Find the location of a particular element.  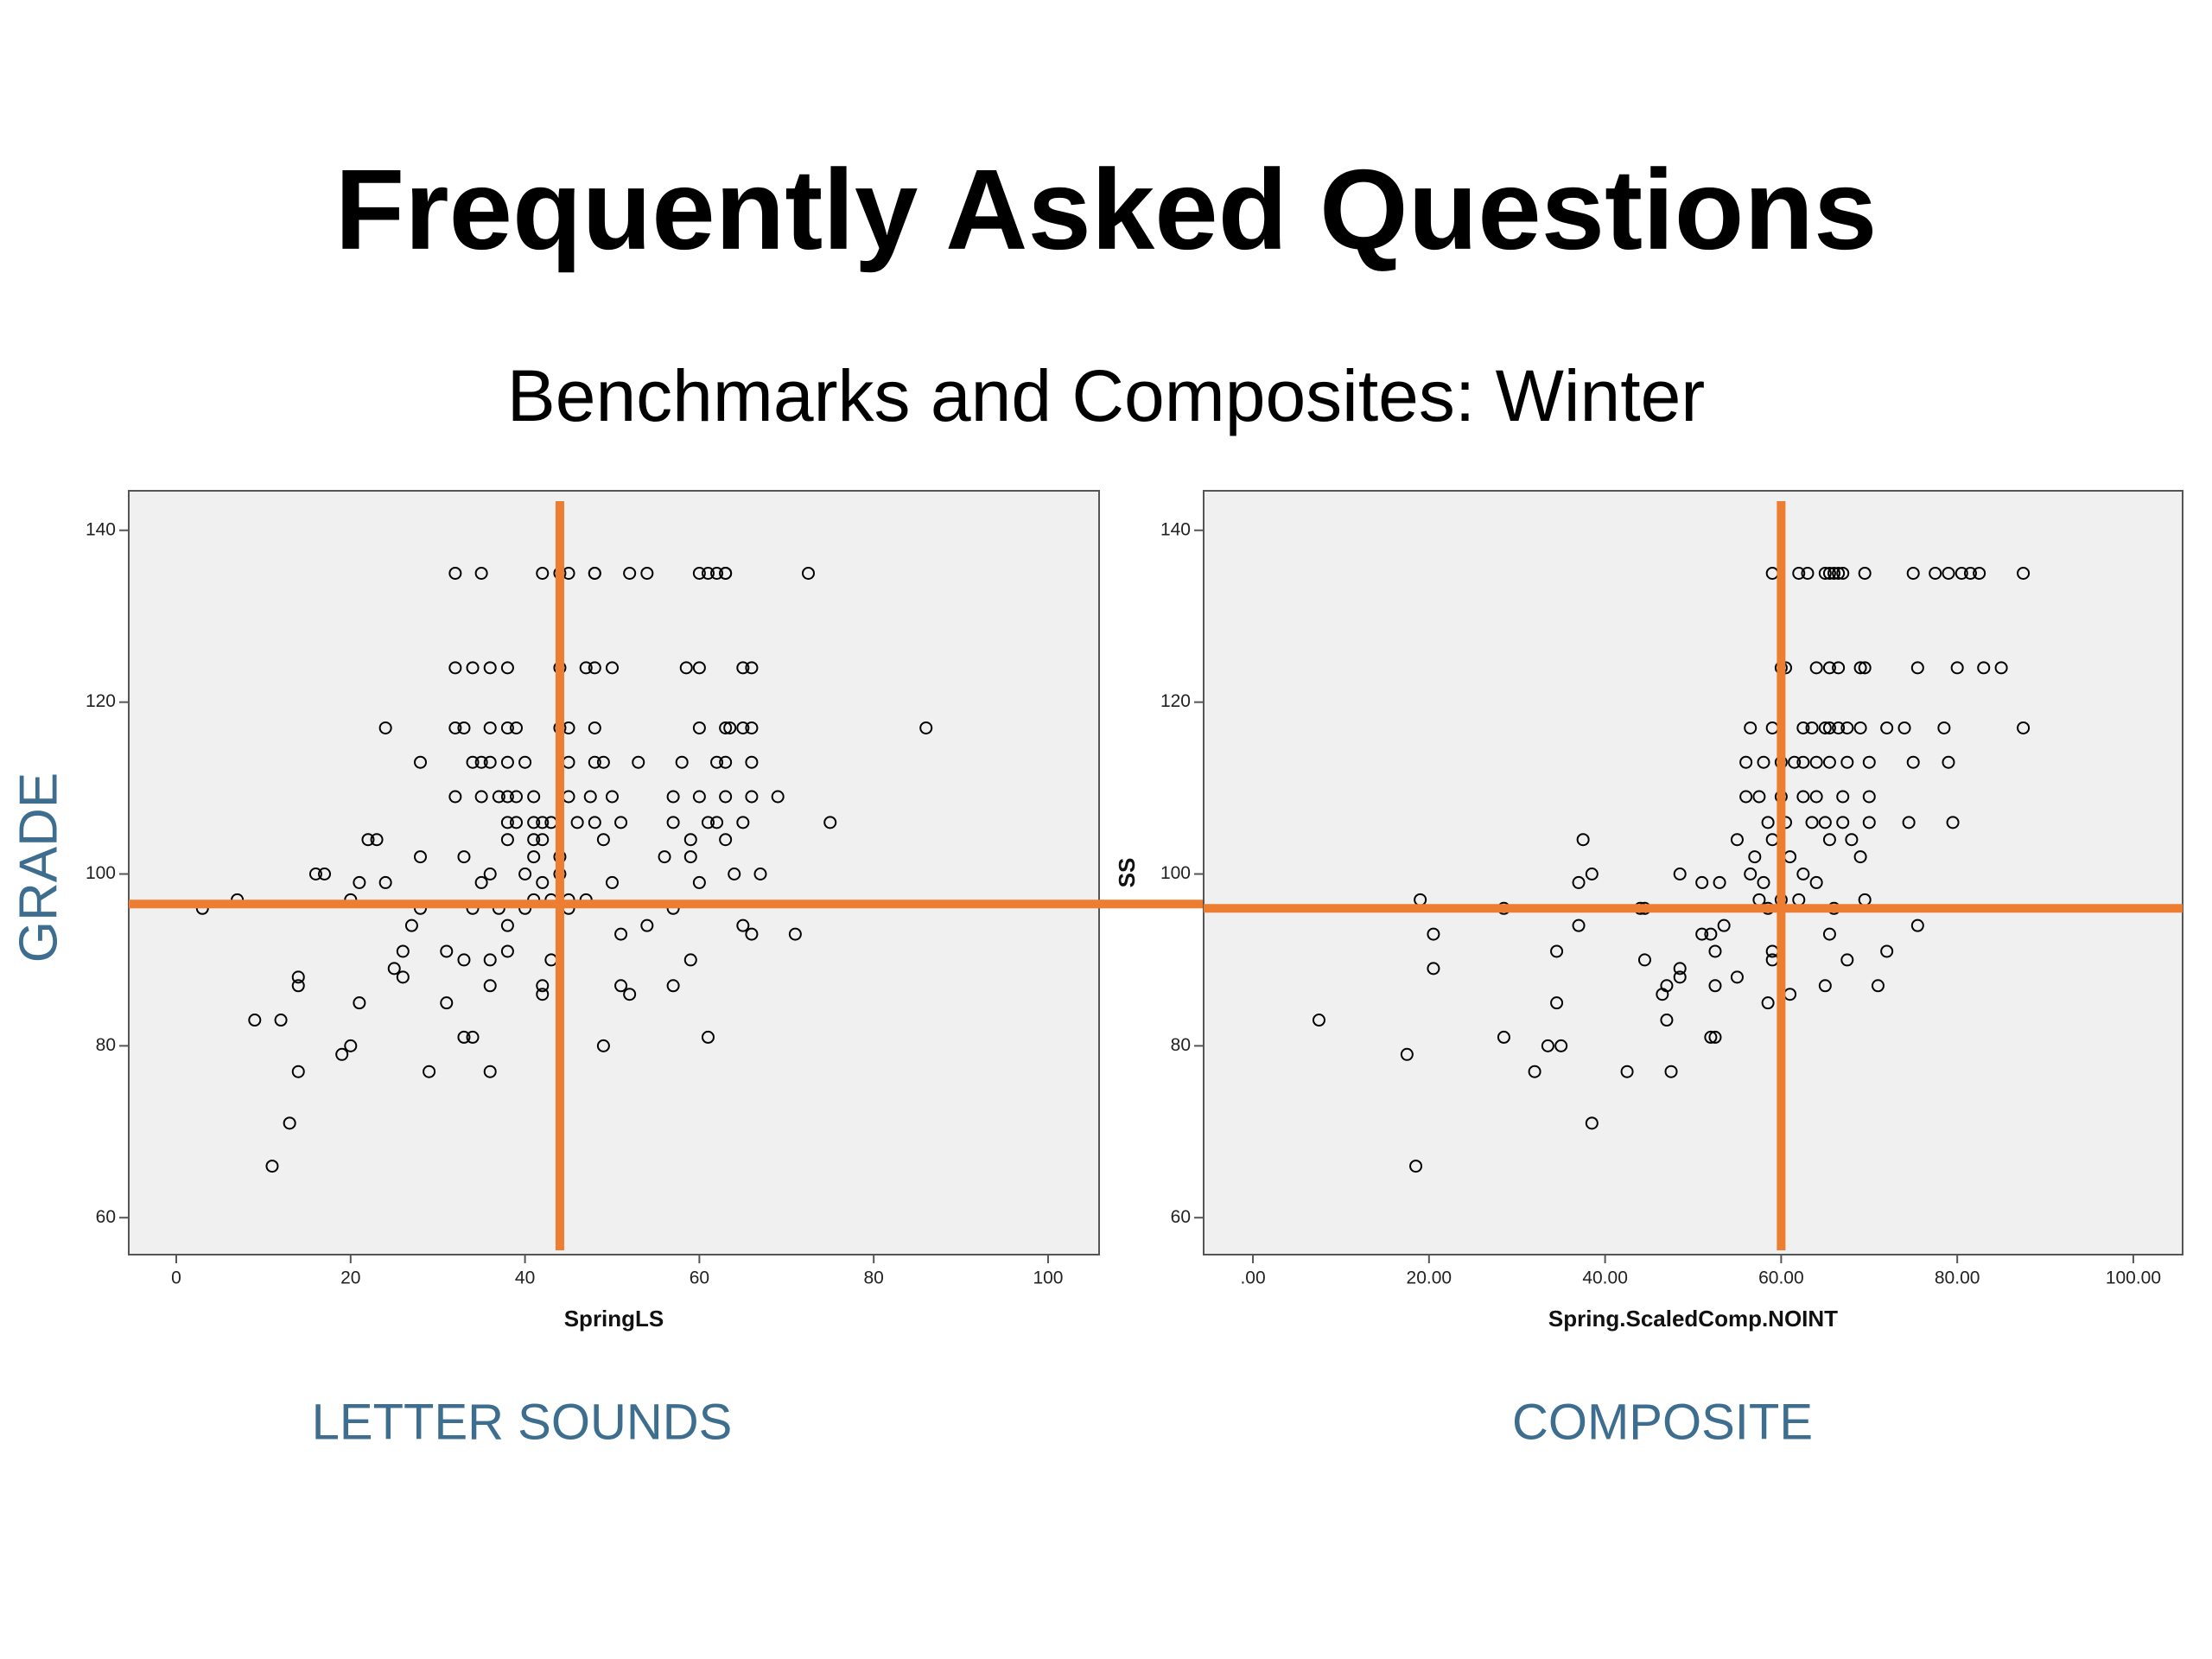

y-tick-label: 120 is located at coordinates (1175, 701).